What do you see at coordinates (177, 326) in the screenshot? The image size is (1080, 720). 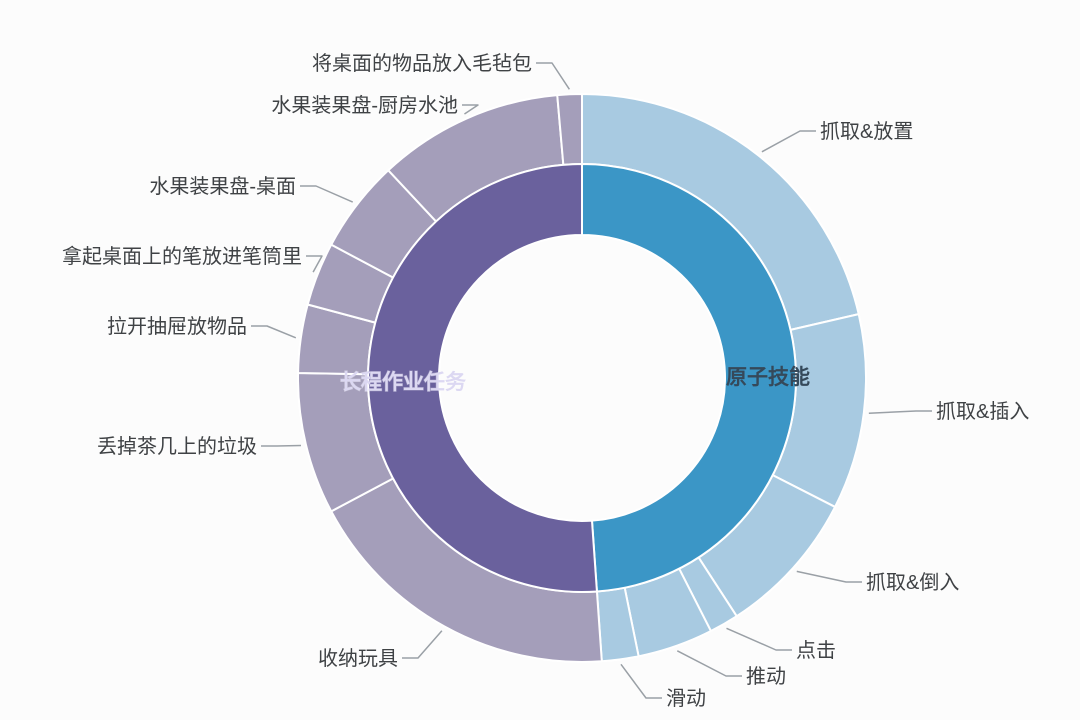 I see `segment-label: 拉开抽屉放物品` at bounding box center [177, 326].